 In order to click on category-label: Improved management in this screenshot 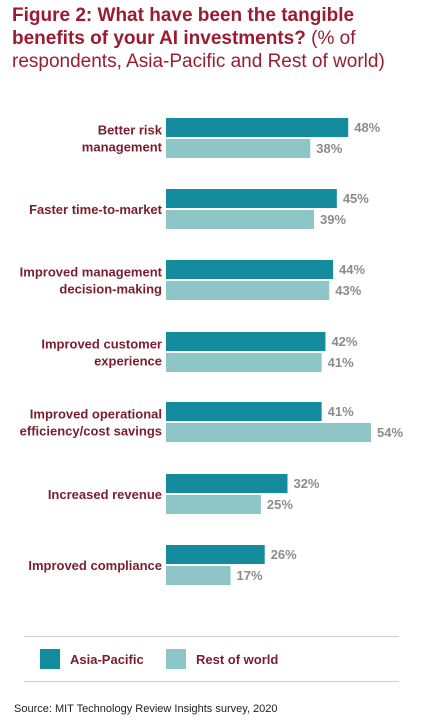, I will do `click(91, 272)`.